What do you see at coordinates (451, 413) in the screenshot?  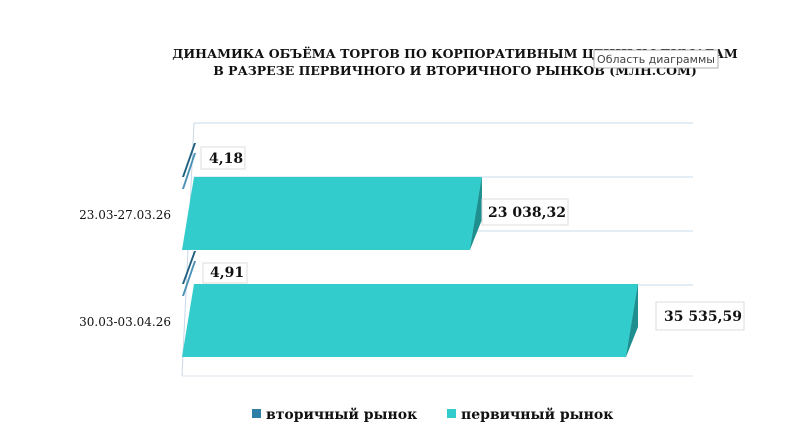 I see `legend-swatch-primary` at bounding box center [451, 413].